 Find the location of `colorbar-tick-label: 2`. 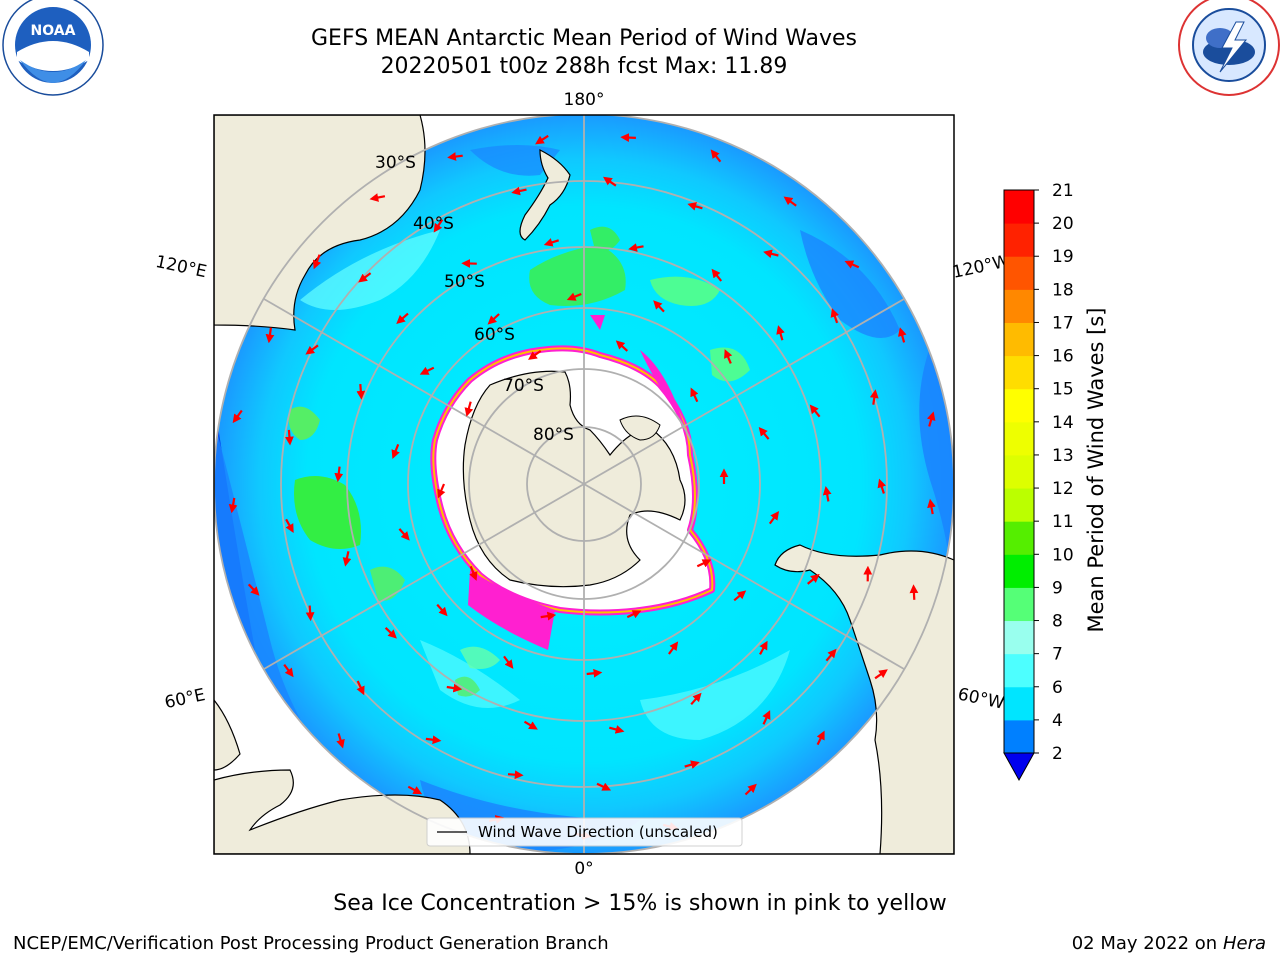

colorbar-tick-label: 2 is located at coordinates (1057, 754).